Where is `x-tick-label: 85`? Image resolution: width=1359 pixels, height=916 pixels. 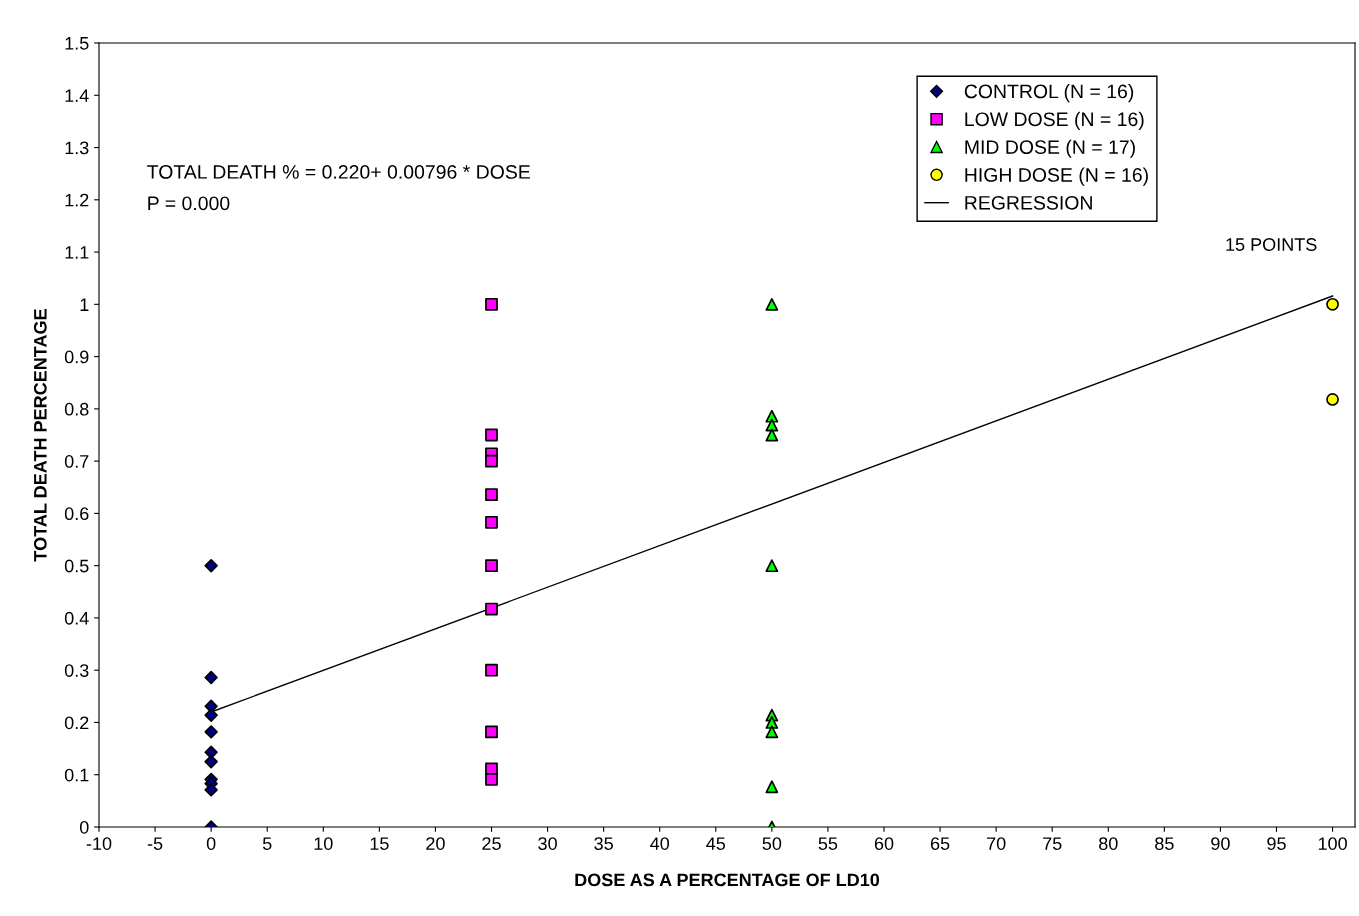 x-tick-label: 85 is located at coordinates (1164, 843).